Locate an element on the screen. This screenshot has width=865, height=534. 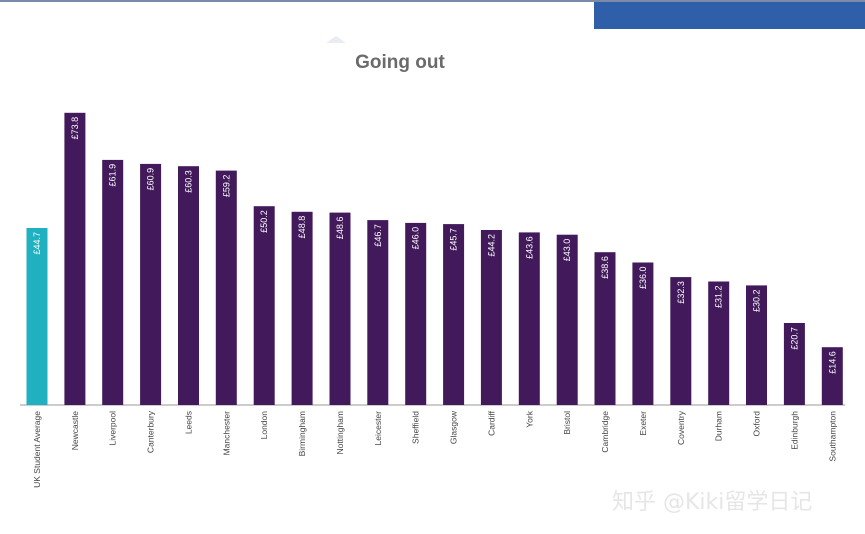
category-label-2: Liverpool is located at coordinates (113, 428).